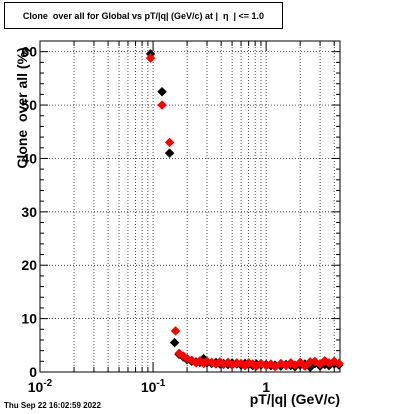  Describe the element at coordinates (29, 158) in the screenshot. I see `y-tick-label: 40` at that location.